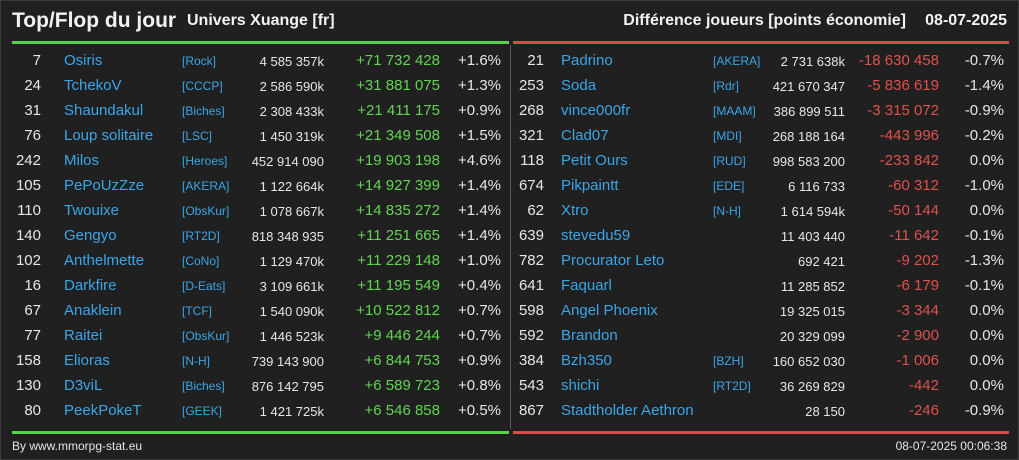  I want to click on player-name-link: shichi, so click(580, 385).